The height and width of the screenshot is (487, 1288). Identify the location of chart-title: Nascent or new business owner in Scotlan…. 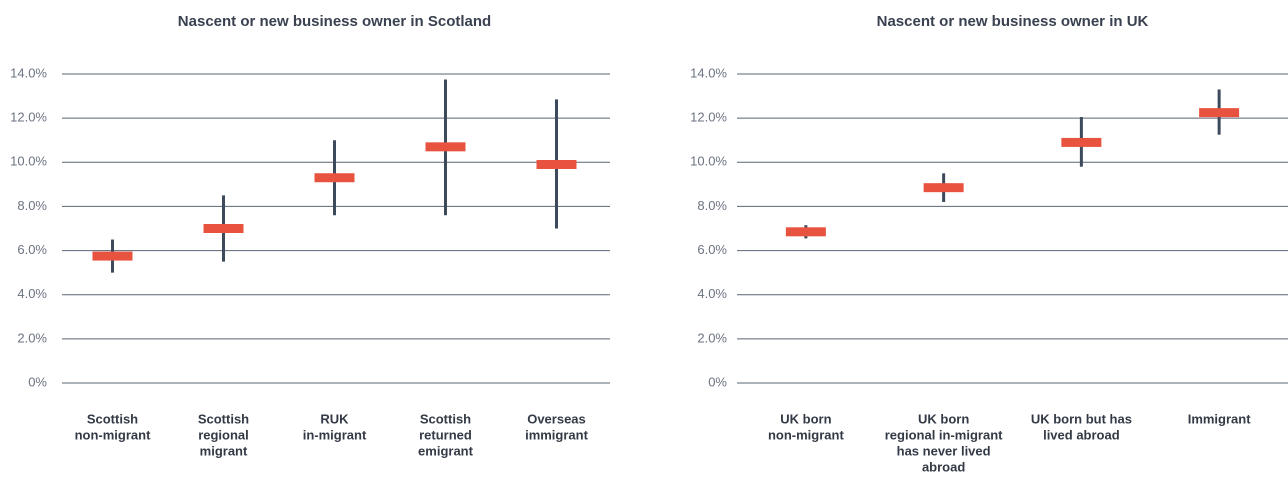
(334, 21).